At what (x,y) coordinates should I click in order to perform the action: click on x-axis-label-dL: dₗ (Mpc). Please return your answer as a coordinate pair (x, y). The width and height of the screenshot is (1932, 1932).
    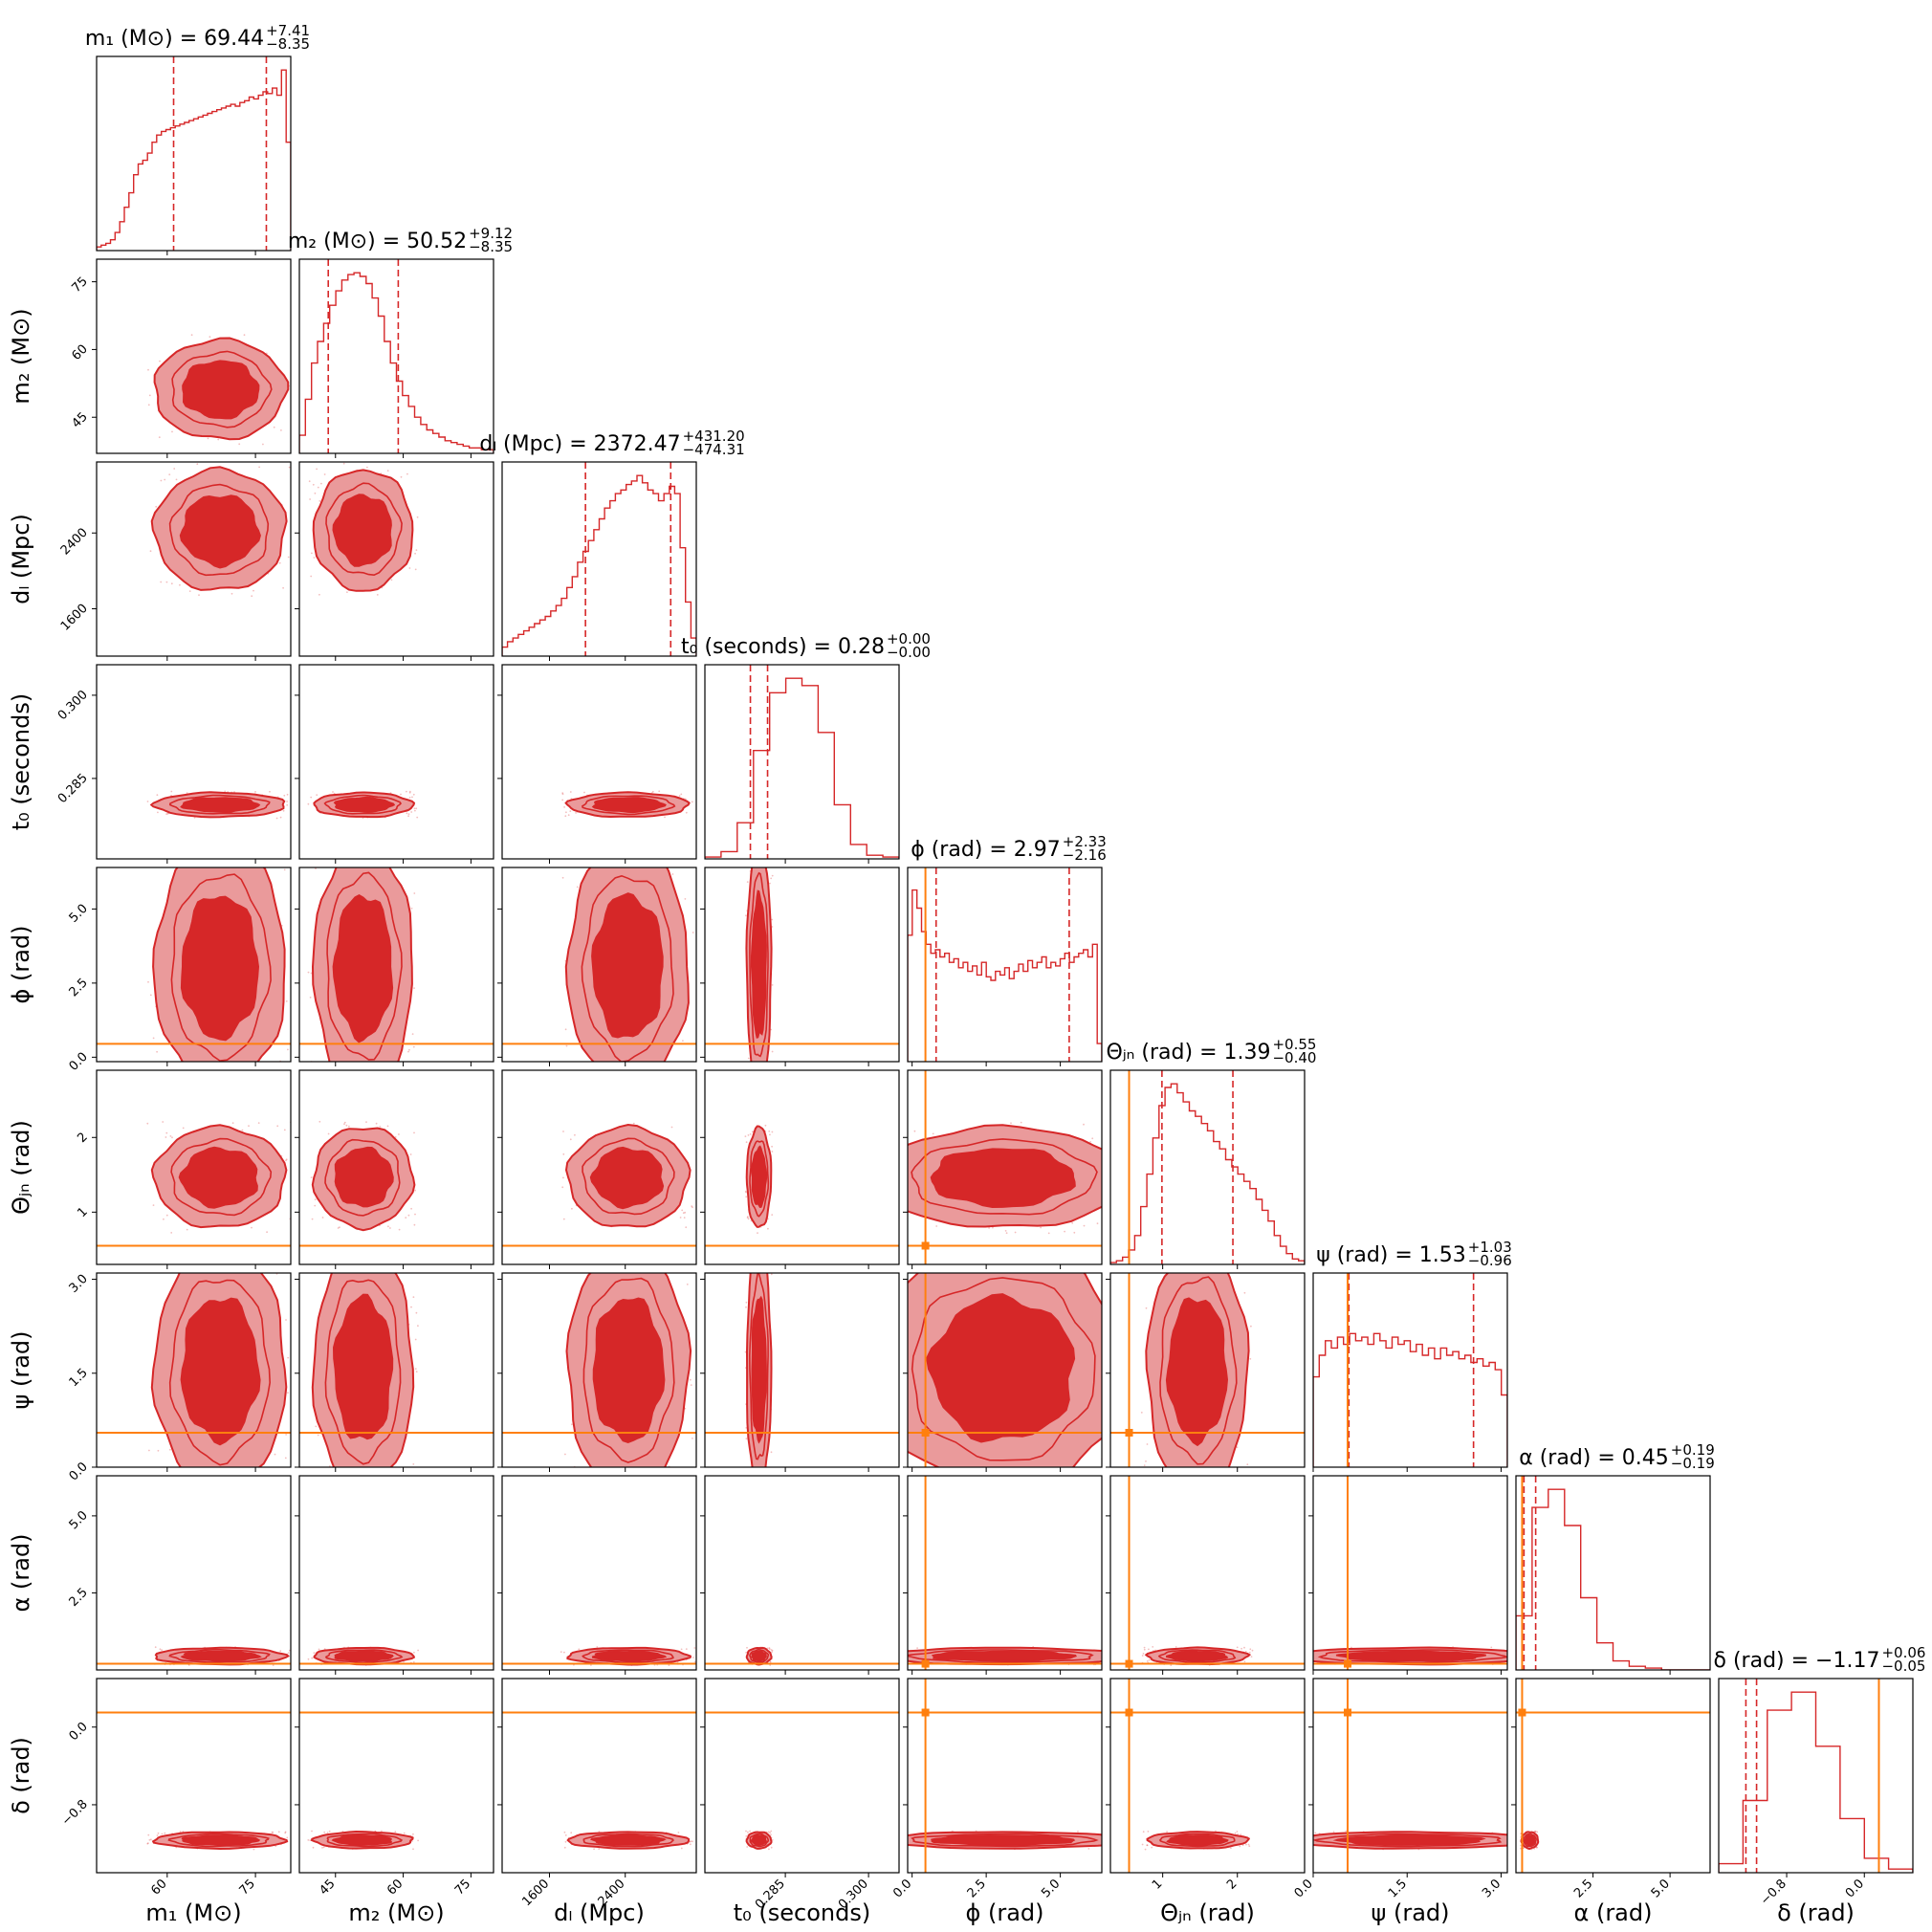
    Looking at the image, I should click on (599, 1912).